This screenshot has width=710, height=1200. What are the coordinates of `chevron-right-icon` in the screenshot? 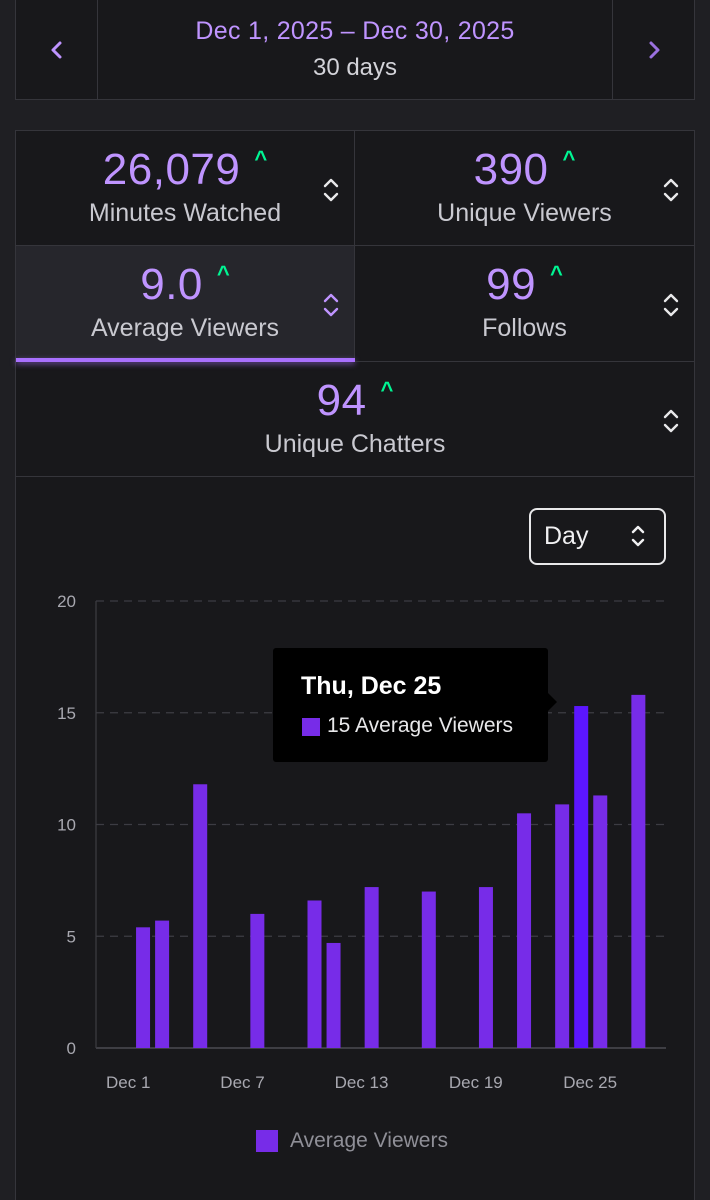 It's located at (654, 49).